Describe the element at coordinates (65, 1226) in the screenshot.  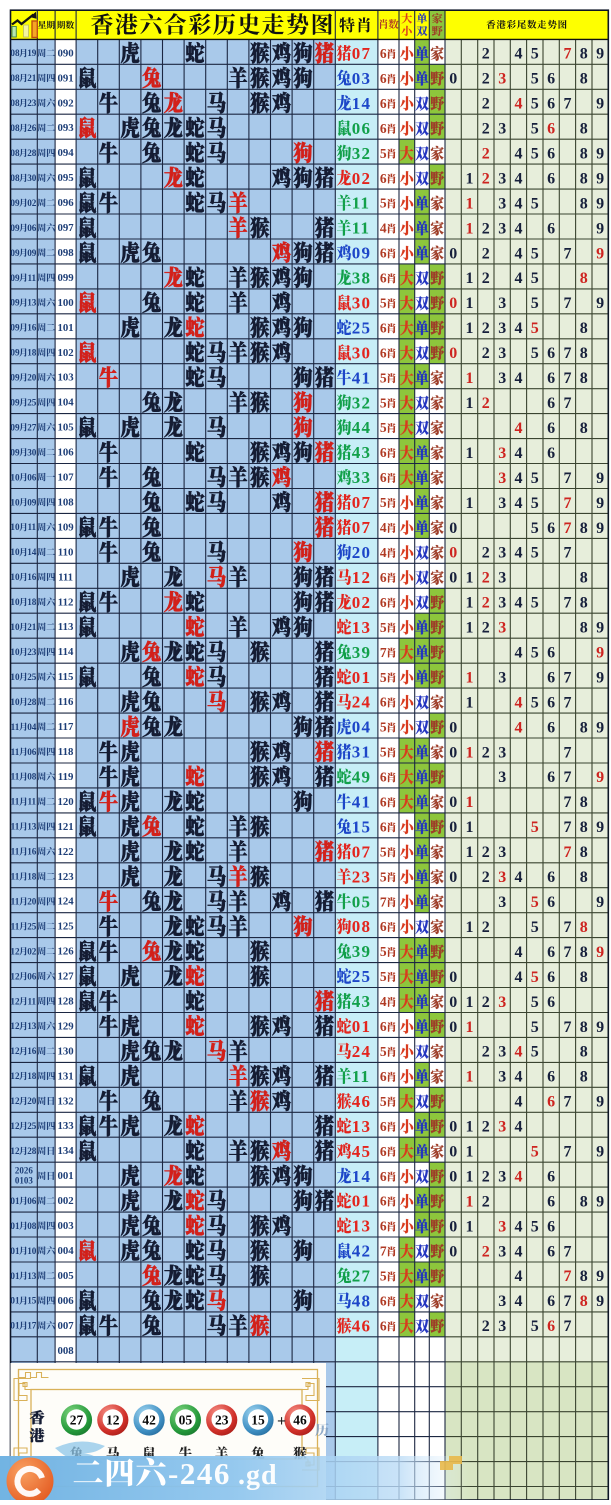
I see `svg-text: 003` at that location.